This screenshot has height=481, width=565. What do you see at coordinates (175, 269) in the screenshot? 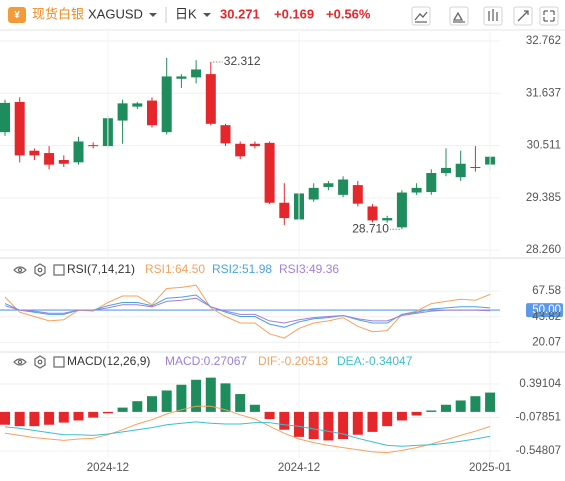
I see `legend-entry: RSI1:64.50` at bounding box center [175, 269].